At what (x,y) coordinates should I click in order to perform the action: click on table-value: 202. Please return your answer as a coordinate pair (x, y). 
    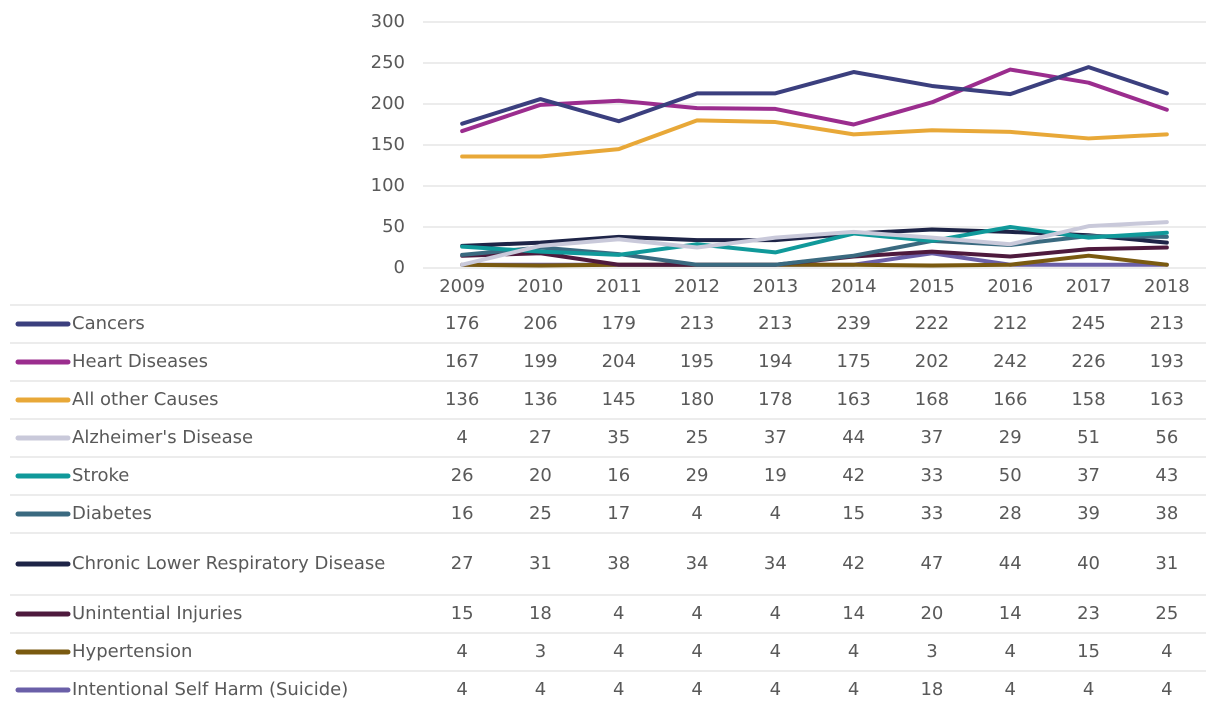
    Looking at the image, I should click on (932, 361).